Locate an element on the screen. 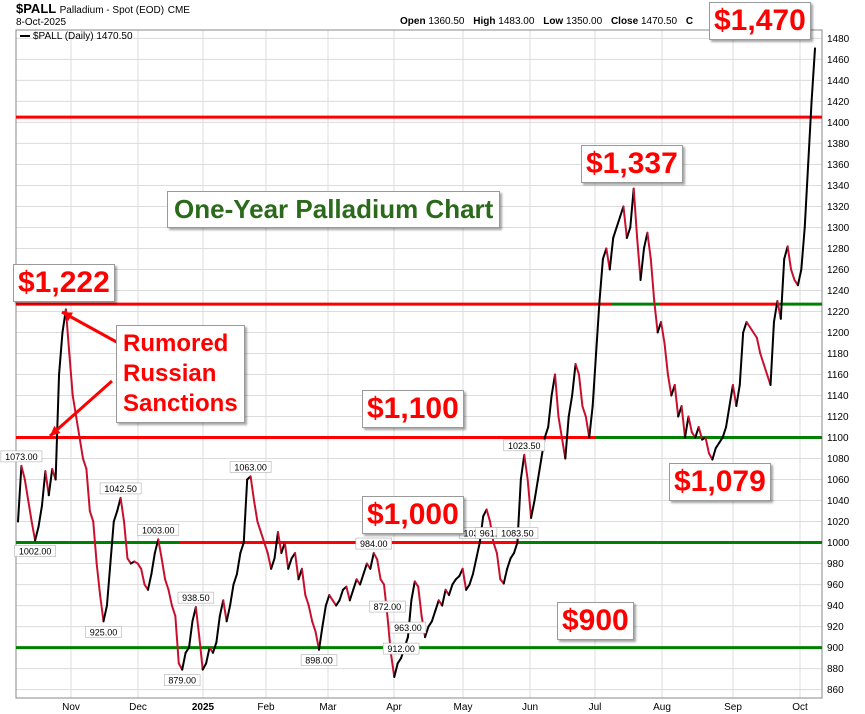 The width and height of the screenshot is (865, 714). chart-title: One-Year Palladium Chart is located at coordinates (334, 209).